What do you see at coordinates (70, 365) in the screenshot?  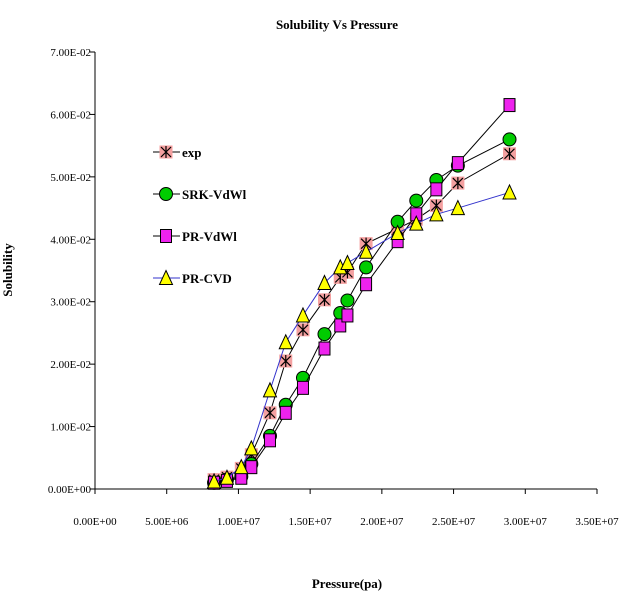 I see `y-tick-label: 2.00E-02` at bounding box center [70, 365].